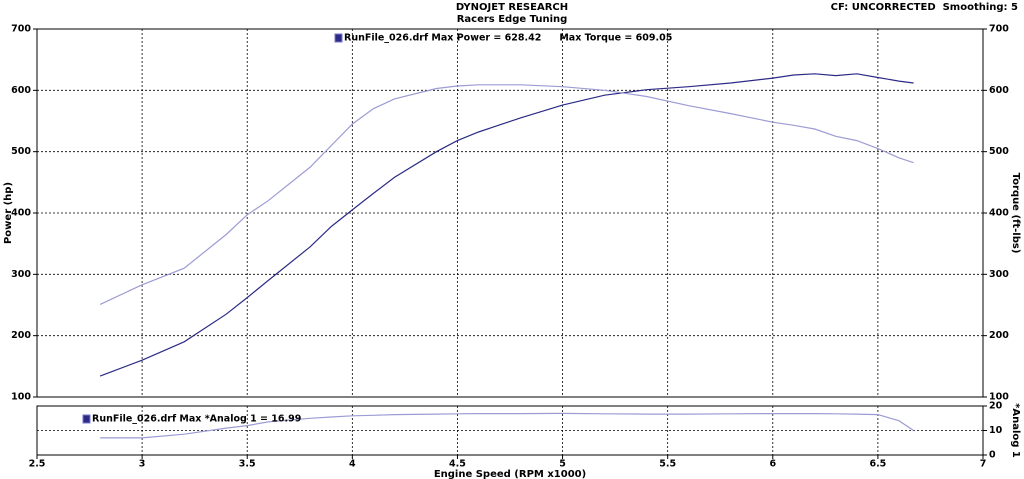 This screenshot has height=479, width=1024. Describe the element at coordinates (999, 29) in the screenshot. I see `y2-tick-label: 700` at that location.